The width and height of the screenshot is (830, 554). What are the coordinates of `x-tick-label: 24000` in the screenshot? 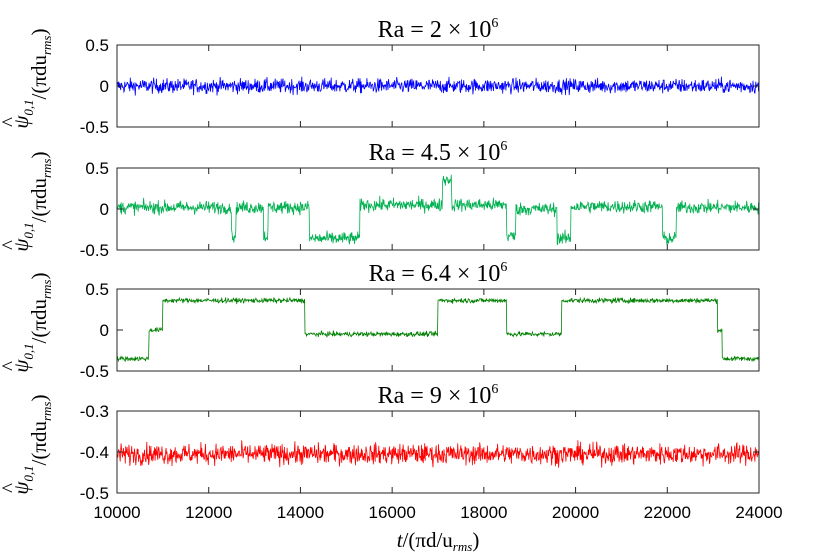 It's located at (758, 512).